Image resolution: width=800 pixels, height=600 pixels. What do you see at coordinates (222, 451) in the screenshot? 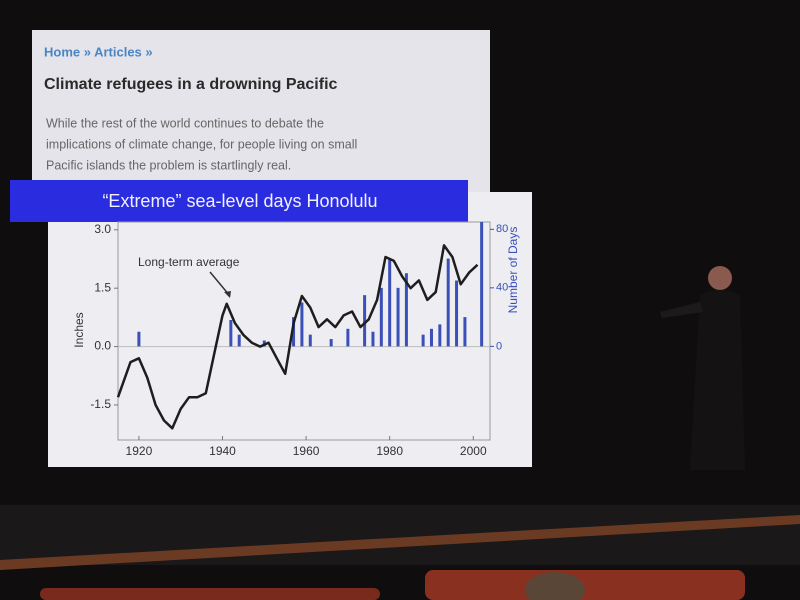
I see `x-tick-label: 1940` at bounding box center [222, 451].